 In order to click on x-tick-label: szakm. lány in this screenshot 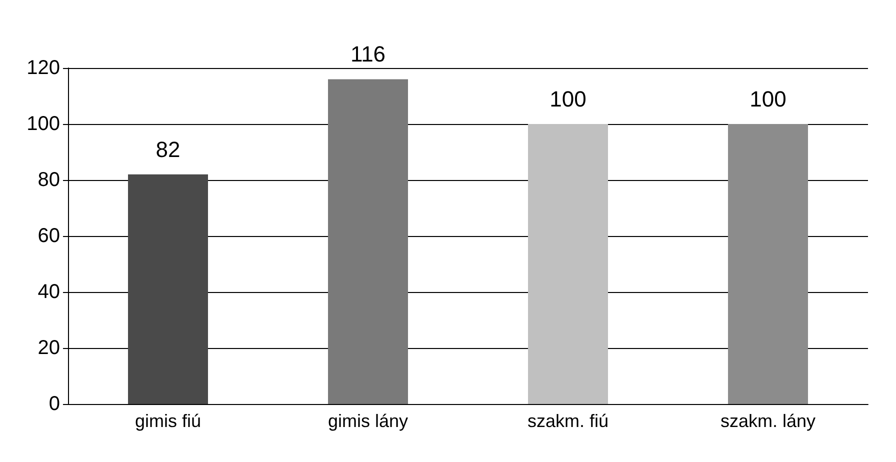, I will do `click(768, 421)`.